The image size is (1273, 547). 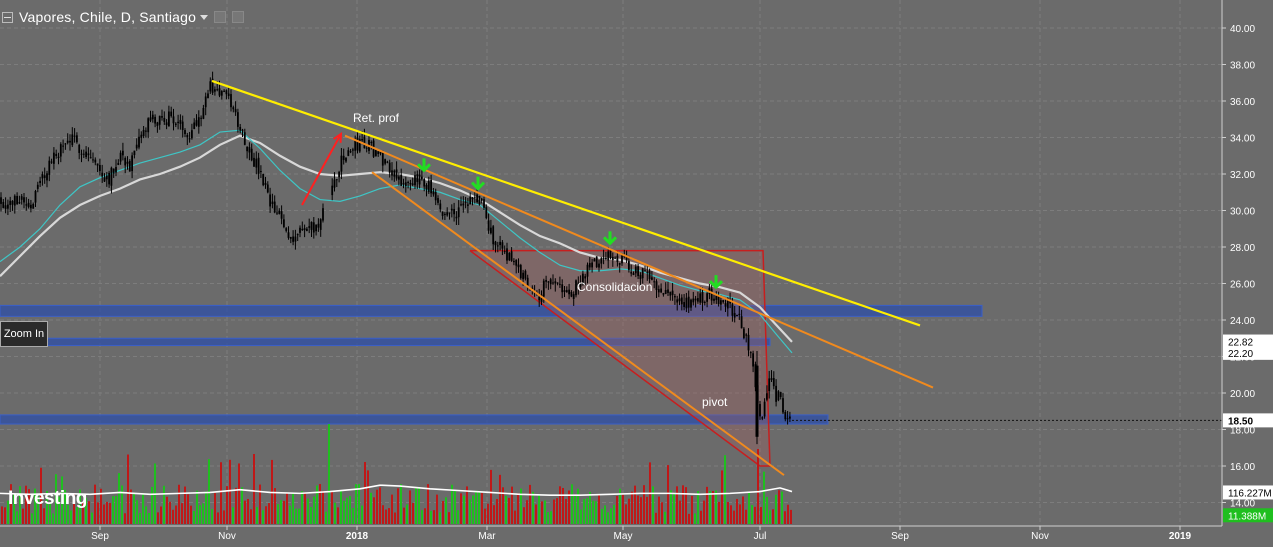 What do you see at coordinates (220, 17) in the screenshot?
I see `settings-square-icon` at bounding box center [220, 17].